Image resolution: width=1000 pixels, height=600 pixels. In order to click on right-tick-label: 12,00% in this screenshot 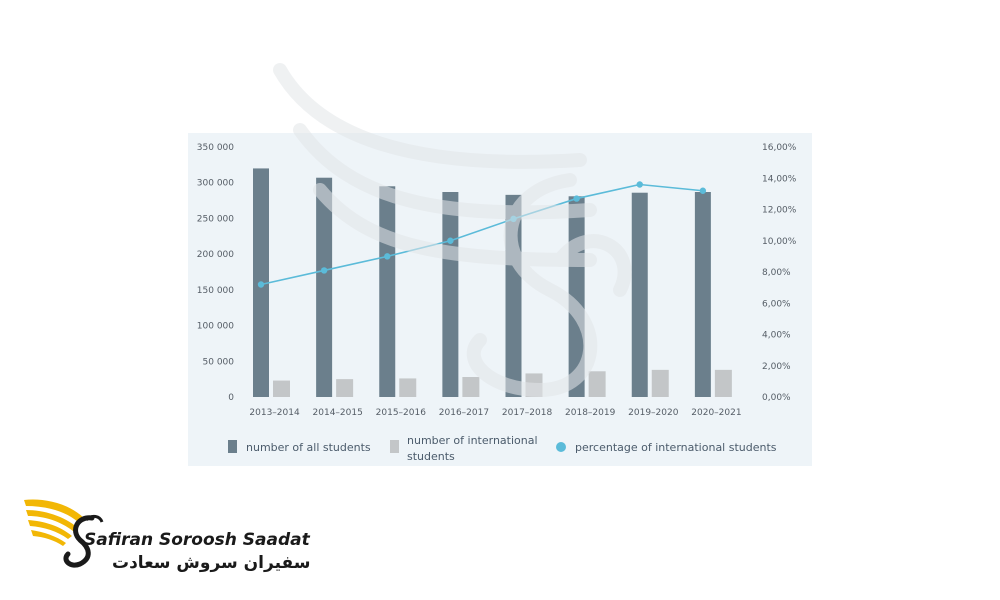, I will do `click(779, 211)`.